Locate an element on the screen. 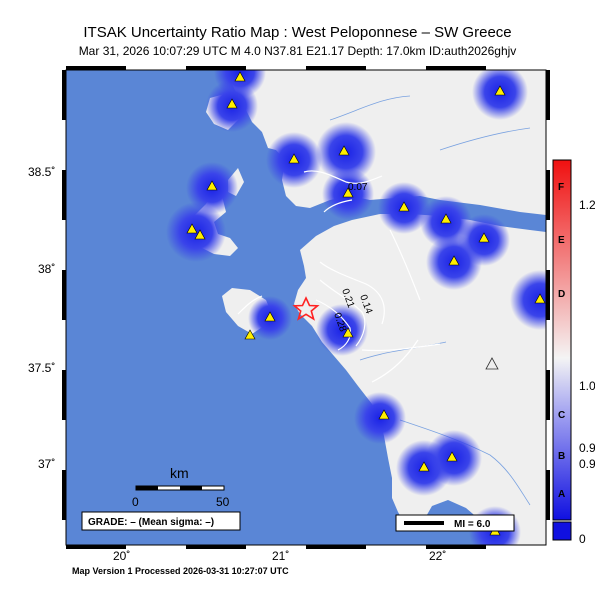 The width and height of the screenshot is (595, 610). station-marker-empty is located at coordinates (492, 363).